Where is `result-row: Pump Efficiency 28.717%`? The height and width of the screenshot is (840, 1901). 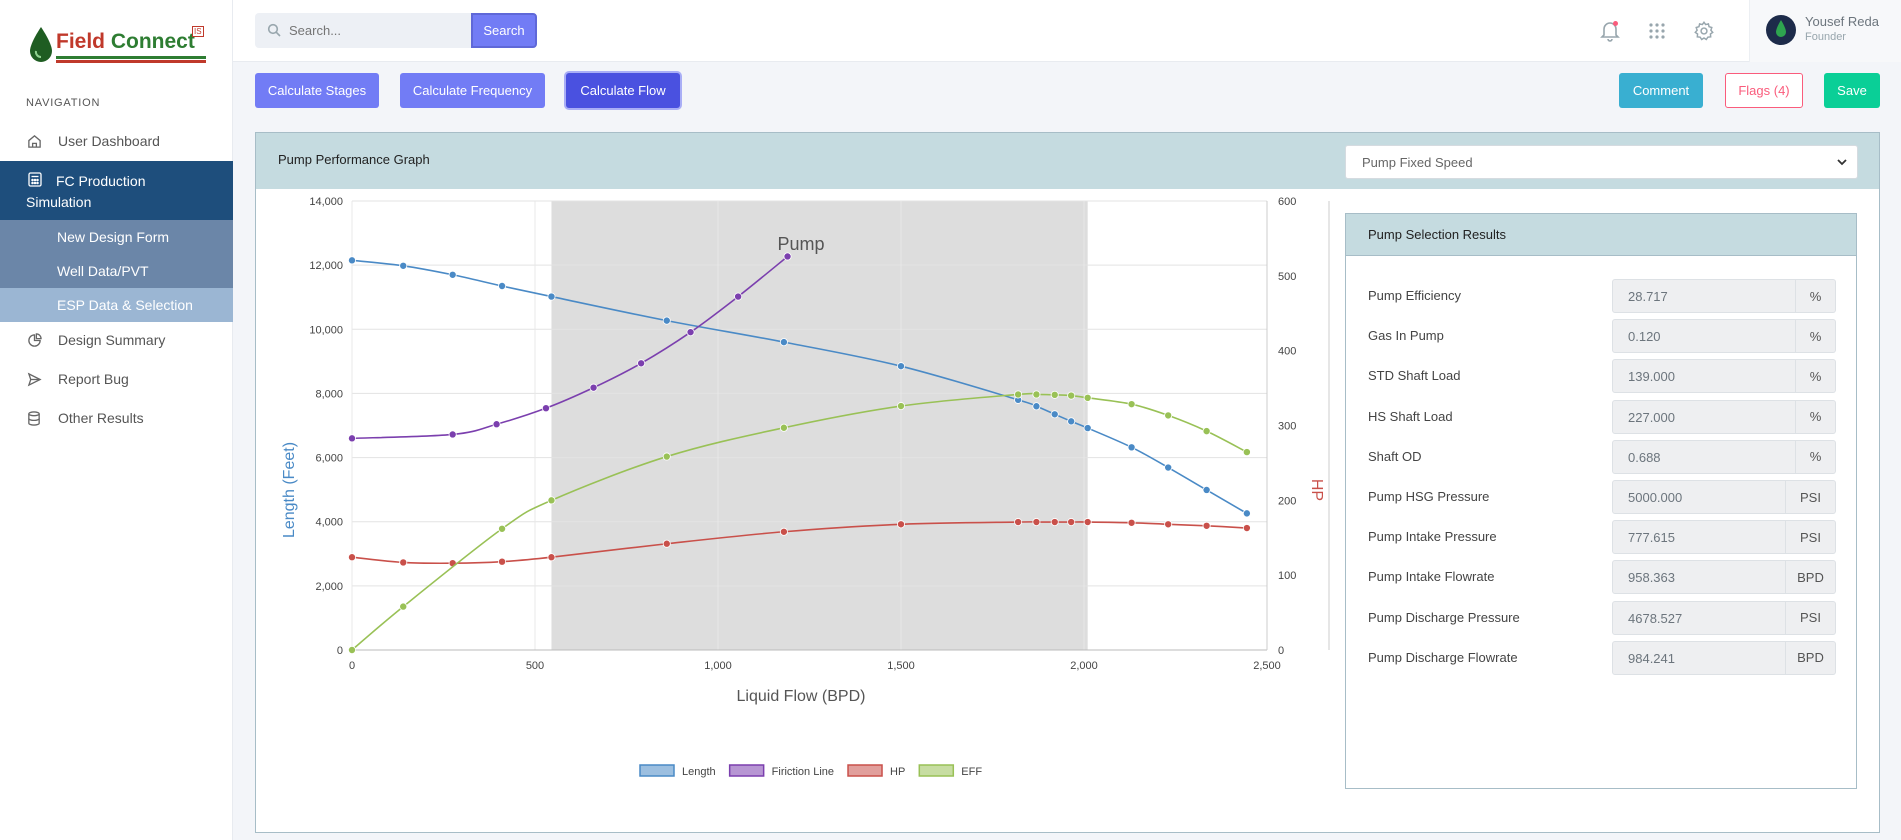
result-row: Pump Efficiency 28.717% is located at coordinates (1603, 296).